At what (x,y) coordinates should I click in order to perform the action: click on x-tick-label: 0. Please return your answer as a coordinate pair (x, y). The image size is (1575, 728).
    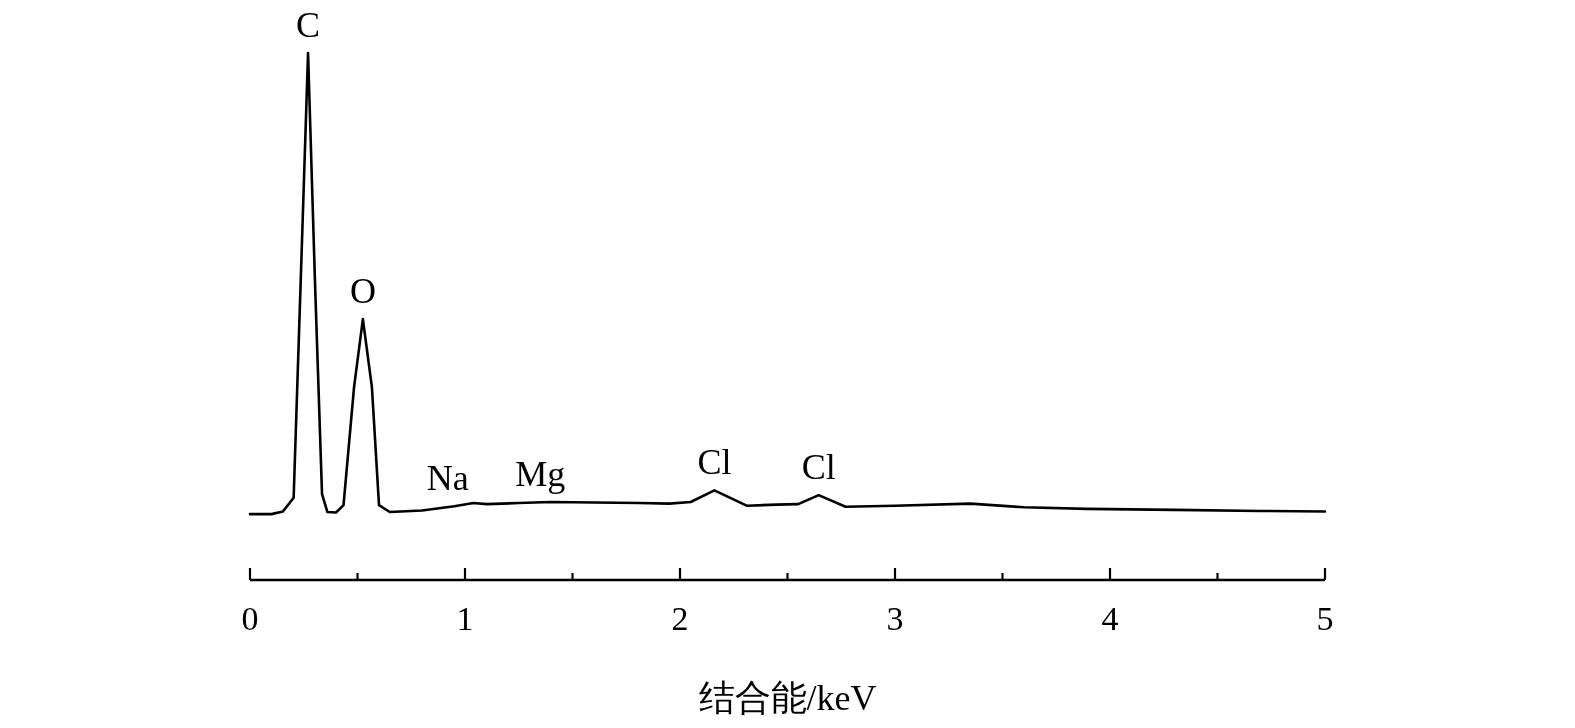
    Looking at the image, I should click on (250, 618).